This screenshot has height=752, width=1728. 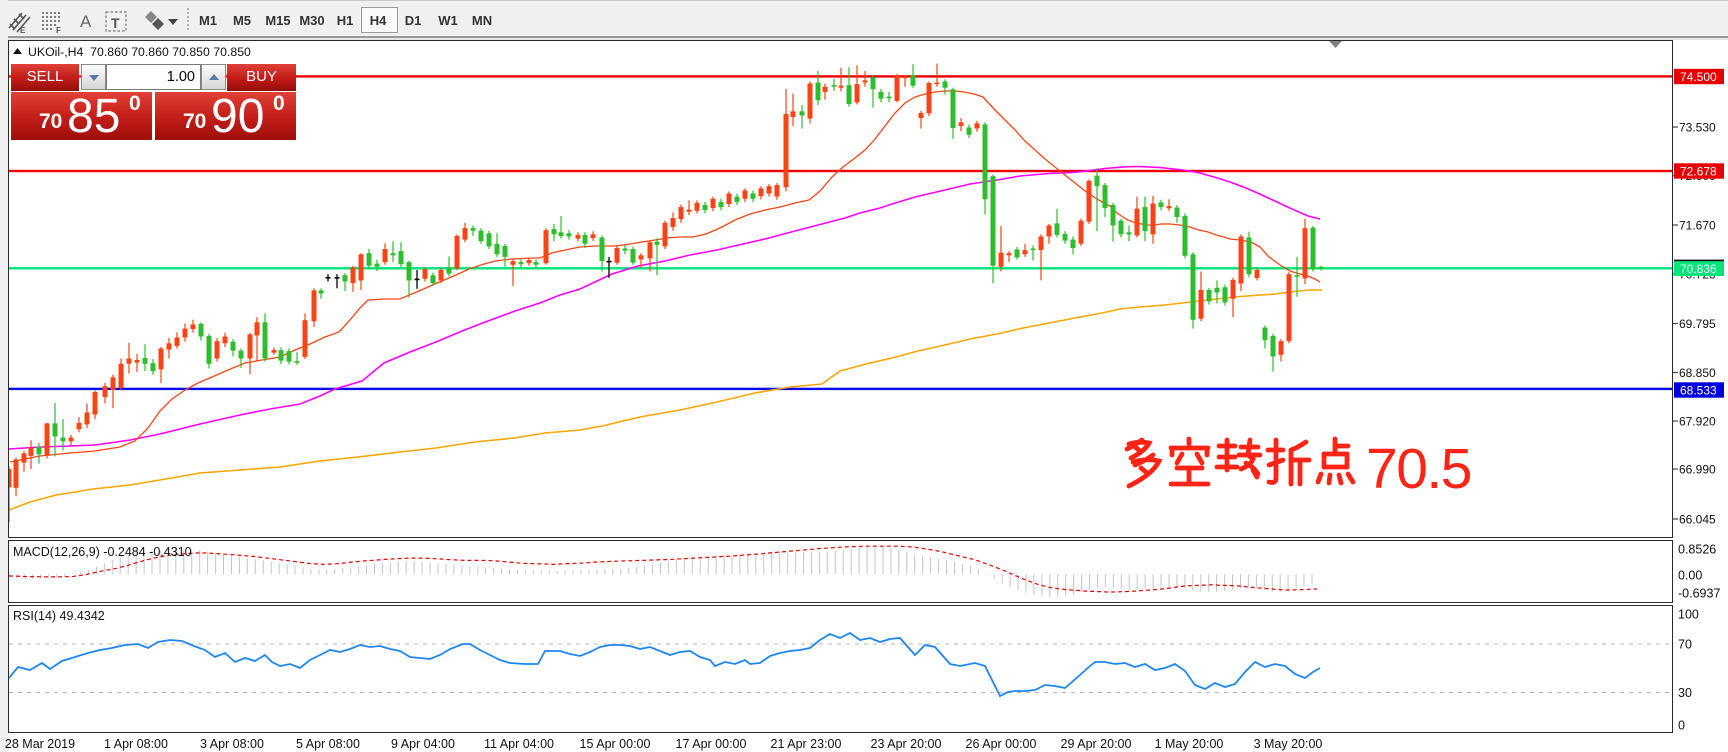 What do you see at coordinates (1697, 519) in the screenshot?
I see `svg-text: 66.045` at bounding box center [1697, 519].